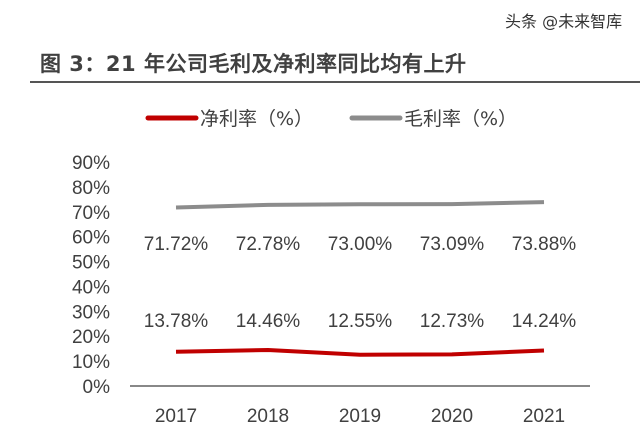 The image size is (640, 437). I want to click on y-tick-label: 10%, so click(91, 362).